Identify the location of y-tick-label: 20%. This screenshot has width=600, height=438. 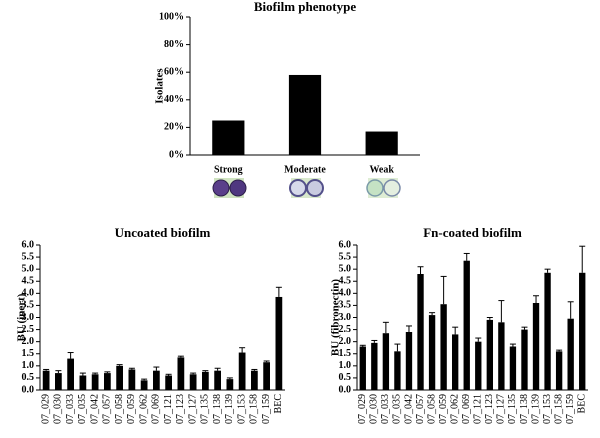
(174, 127).